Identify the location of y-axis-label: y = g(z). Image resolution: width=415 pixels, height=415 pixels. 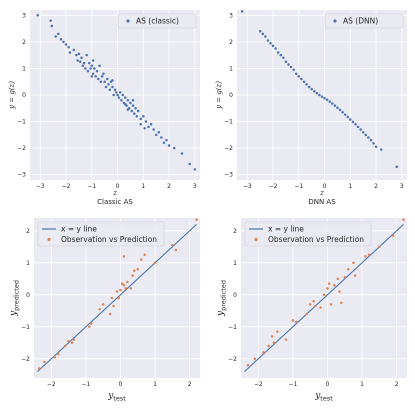
(219, 95).